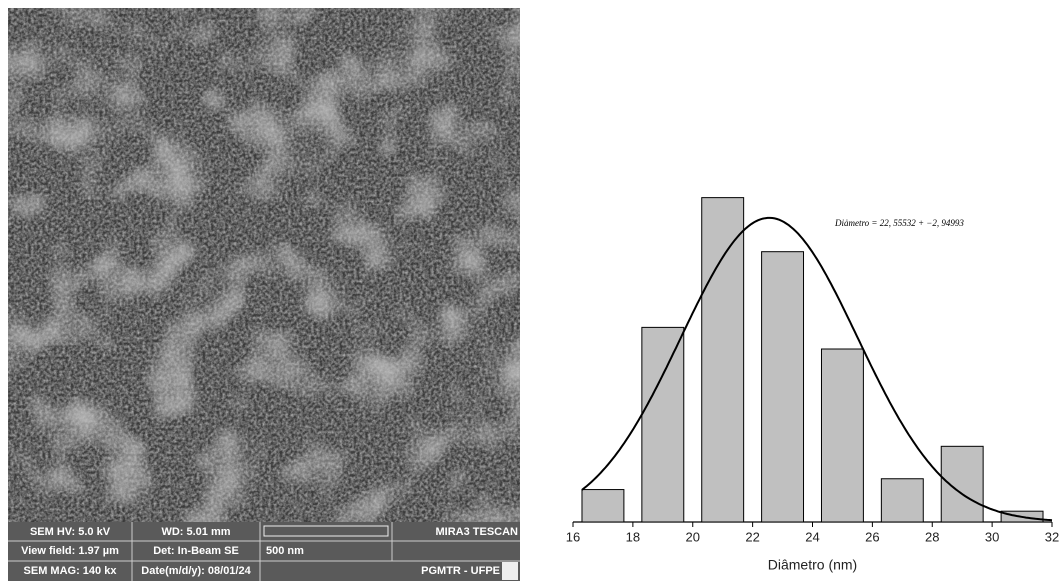 This screenshot has width=1063, height=586. Describe the element at coordinates (752, 536) in the screenshot. I see `x-tick-label: 22` at that location.